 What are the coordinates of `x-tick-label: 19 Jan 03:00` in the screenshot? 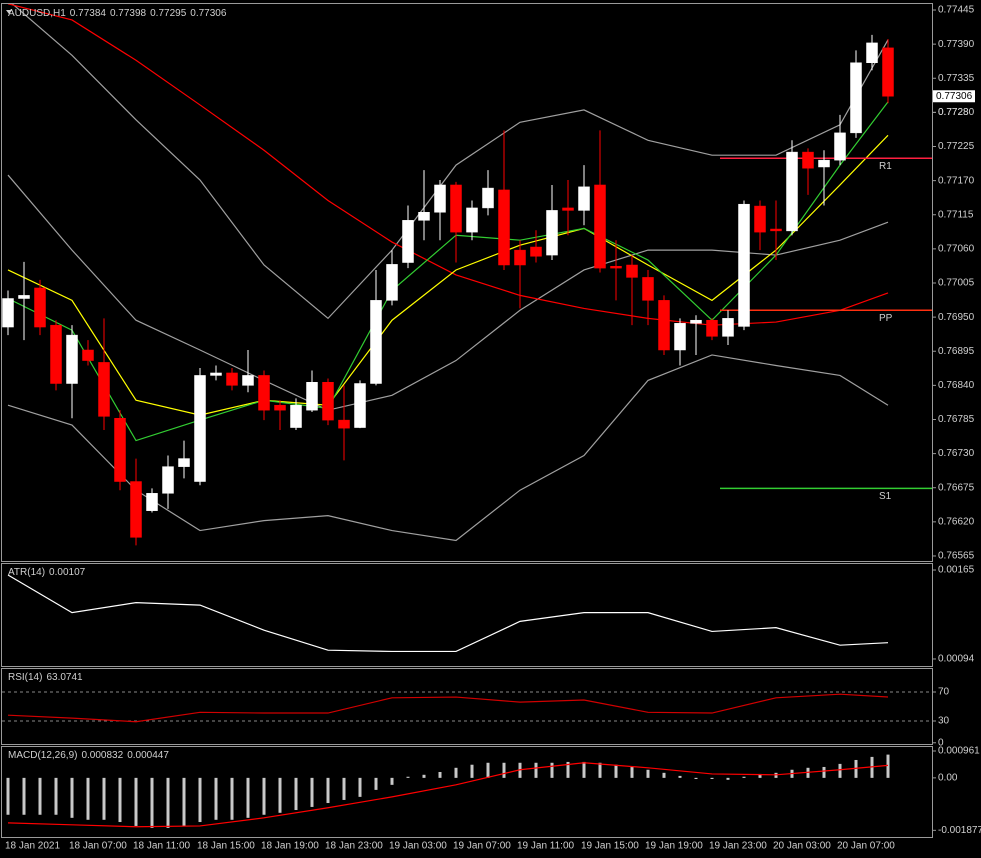 It's located at (418, 846).